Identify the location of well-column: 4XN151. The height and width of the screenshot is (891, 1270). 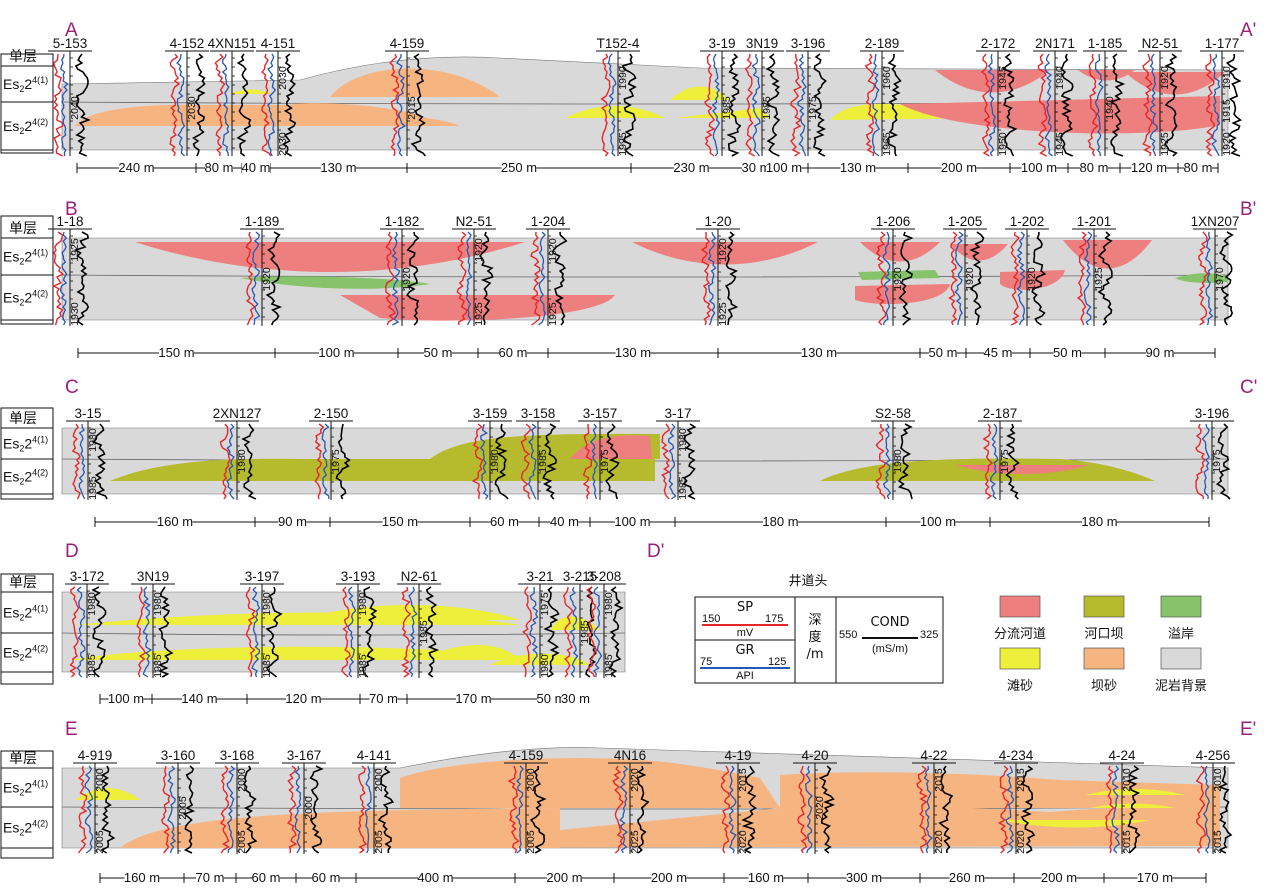
(232, 96).